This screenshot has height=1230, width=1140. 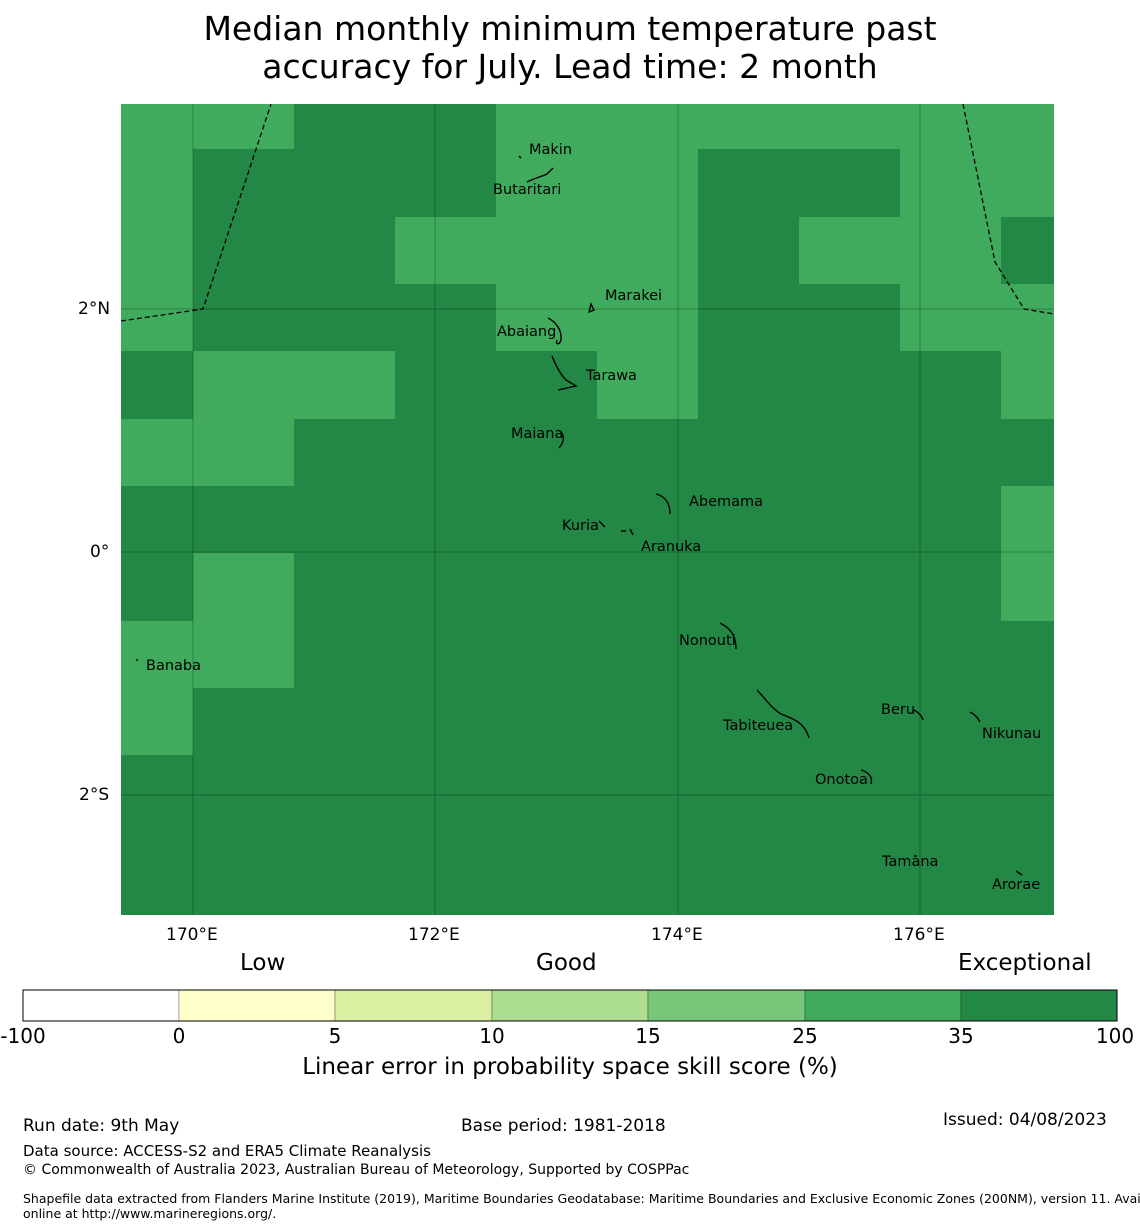 What do you see at coordinates (707, 641) in the screenshot?
I see `island-label-nonouti: Nonouti` at bounding box center [707, 641].